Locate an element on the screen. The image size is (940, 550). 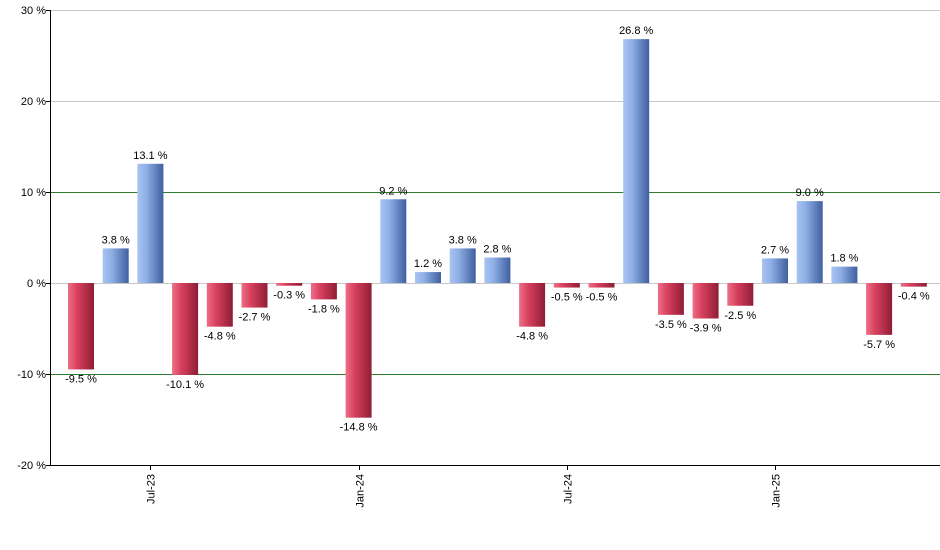
data-label: 1.8 % is located at coordinates (844, 259).